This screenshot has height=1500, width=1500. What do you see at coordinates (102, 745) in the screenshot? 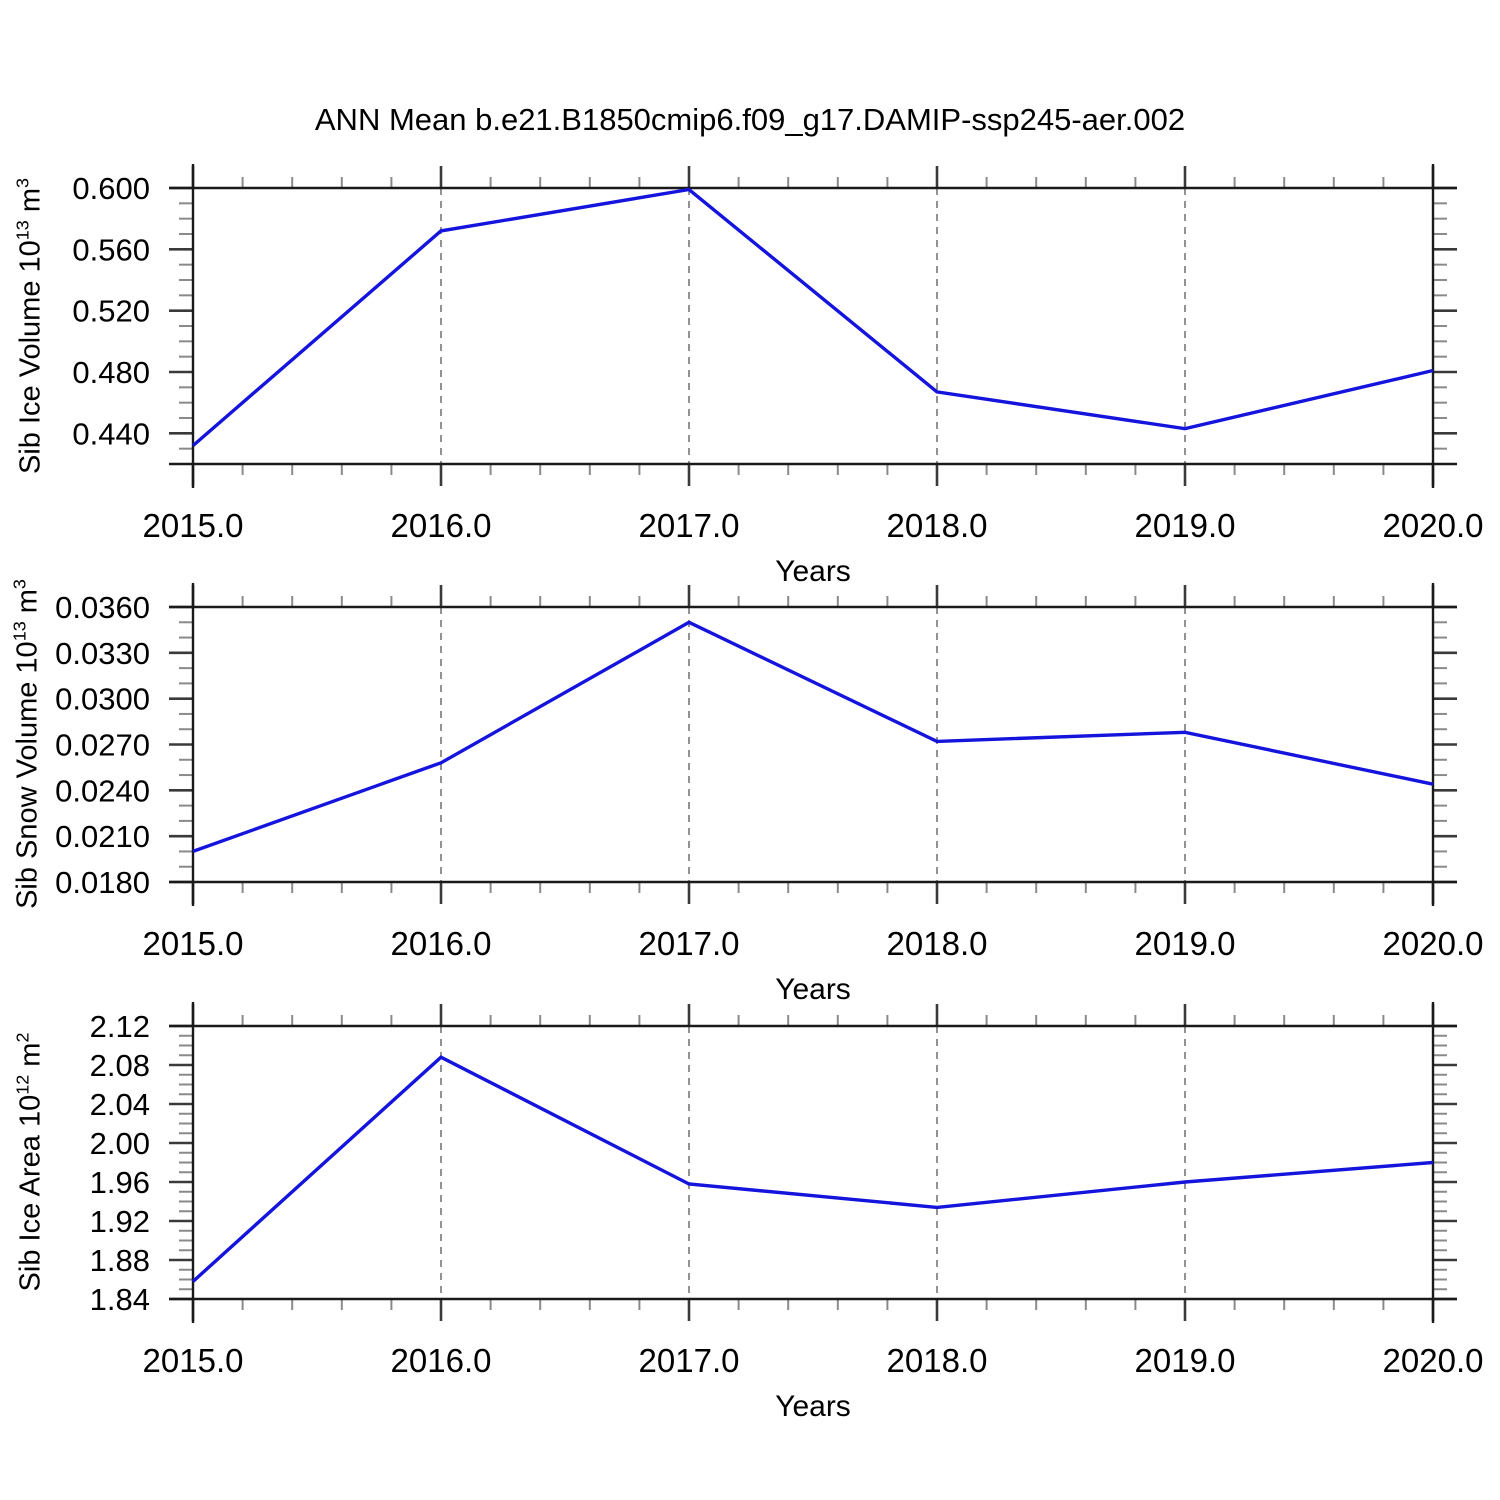
I see `y-tick-label: 0.0270` at bounding box center [102, 745].